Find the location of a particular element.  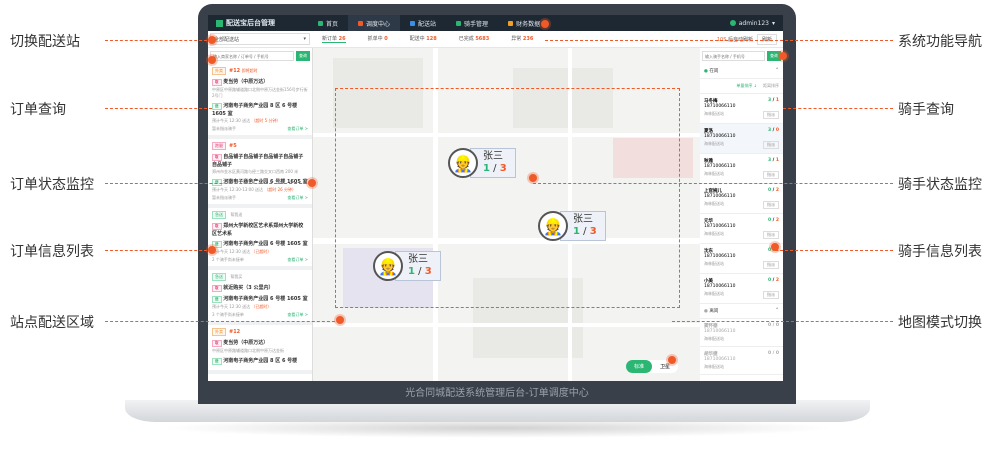

stat-tab: 异常 236 is located at coordinates (522, 39).